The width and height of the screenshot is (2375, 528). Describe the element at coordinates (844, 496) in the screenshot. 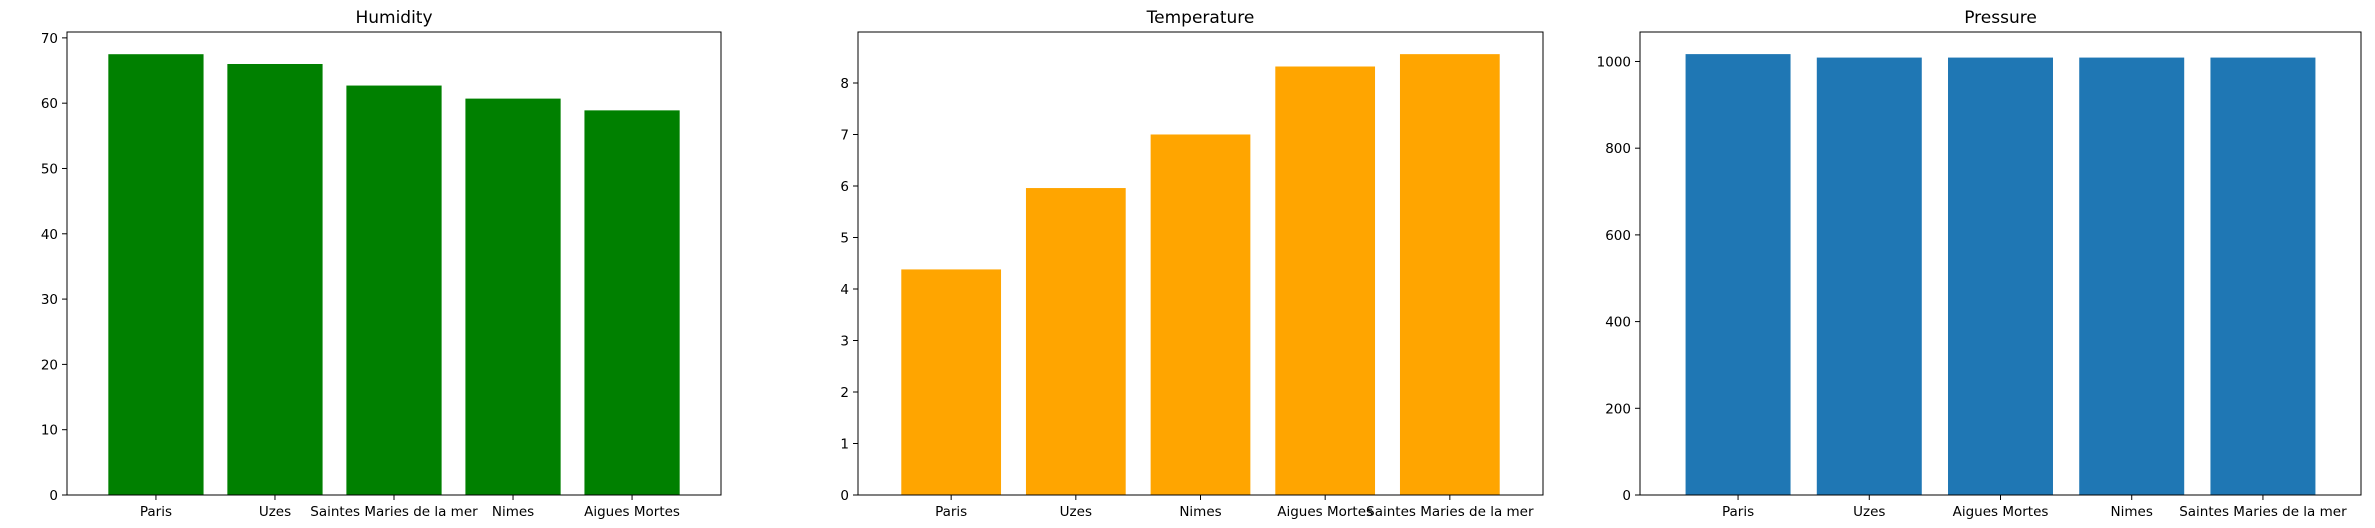

I see `temperature-ytick-label: 0` at that location.